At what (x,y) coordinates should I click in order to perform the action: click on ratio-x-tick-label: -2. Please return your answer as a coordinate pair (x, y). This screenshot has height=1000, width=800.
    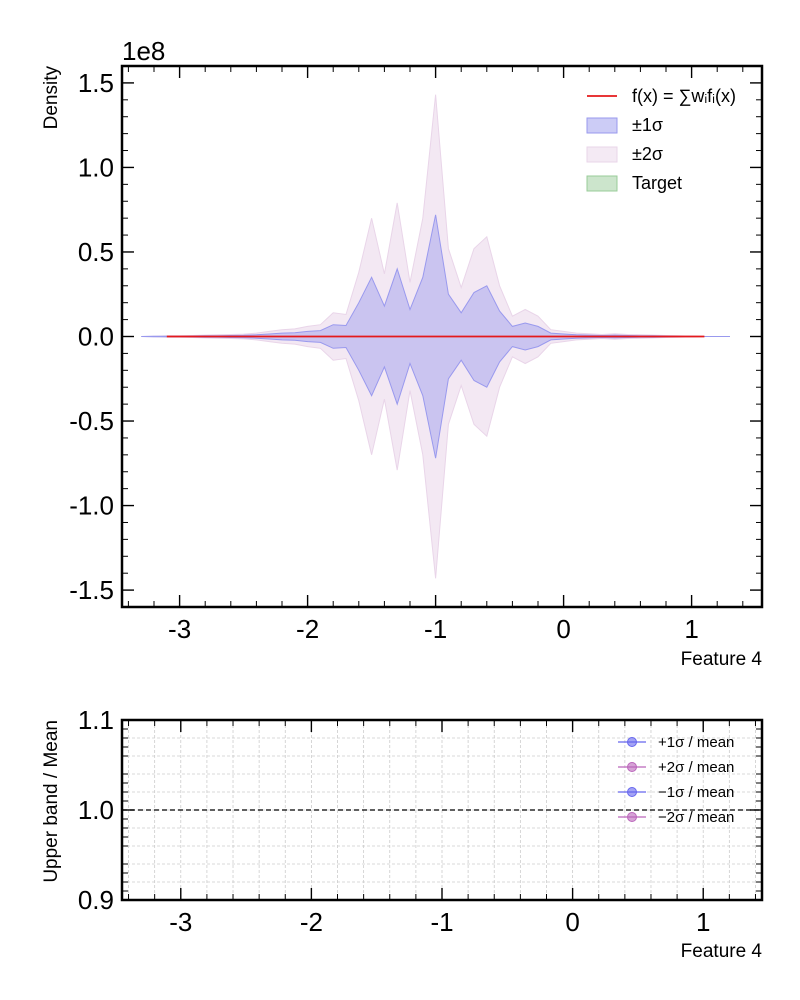
    Looking at the image, I should click on (311, 922).